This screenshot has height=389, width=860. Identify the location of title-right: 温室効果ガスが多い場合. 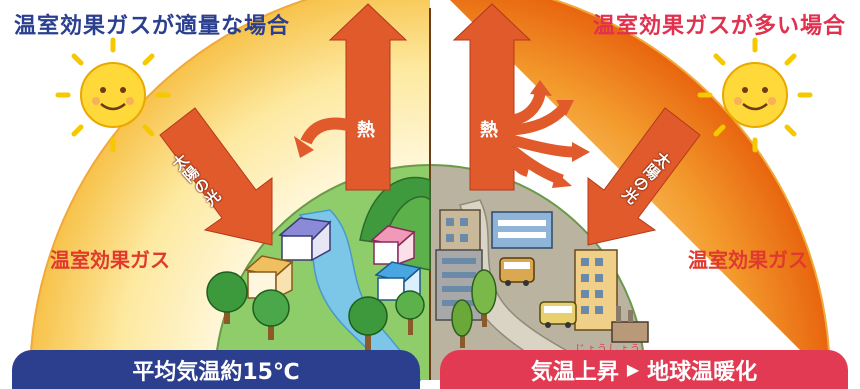
(719, 26).